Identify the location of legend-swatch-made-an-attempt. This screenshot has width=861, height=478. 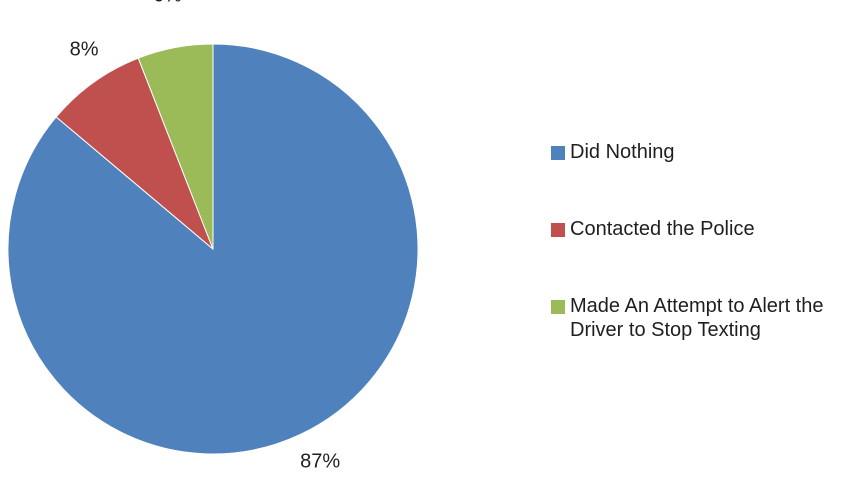
(558, 307).